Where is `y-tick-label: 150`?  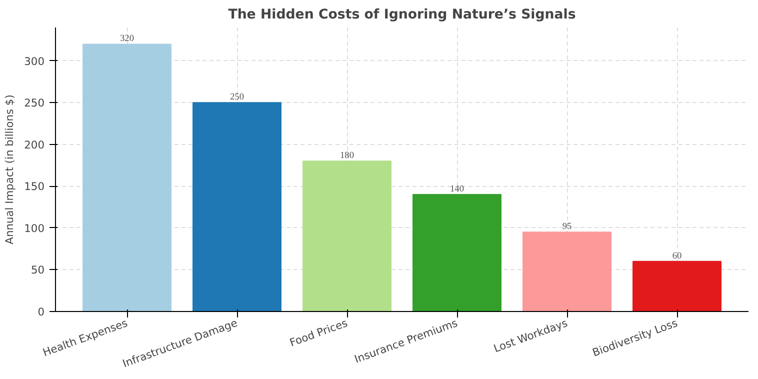
y-tick-label: 150 is located at coordinates (34, 187).